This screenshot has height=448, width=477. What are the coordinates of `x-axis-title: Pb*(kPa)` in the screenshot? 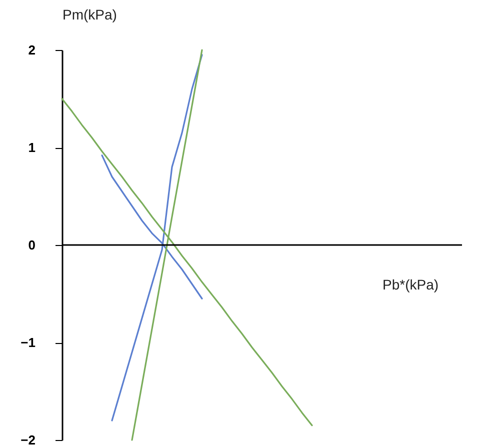 It's located at (410, 284).